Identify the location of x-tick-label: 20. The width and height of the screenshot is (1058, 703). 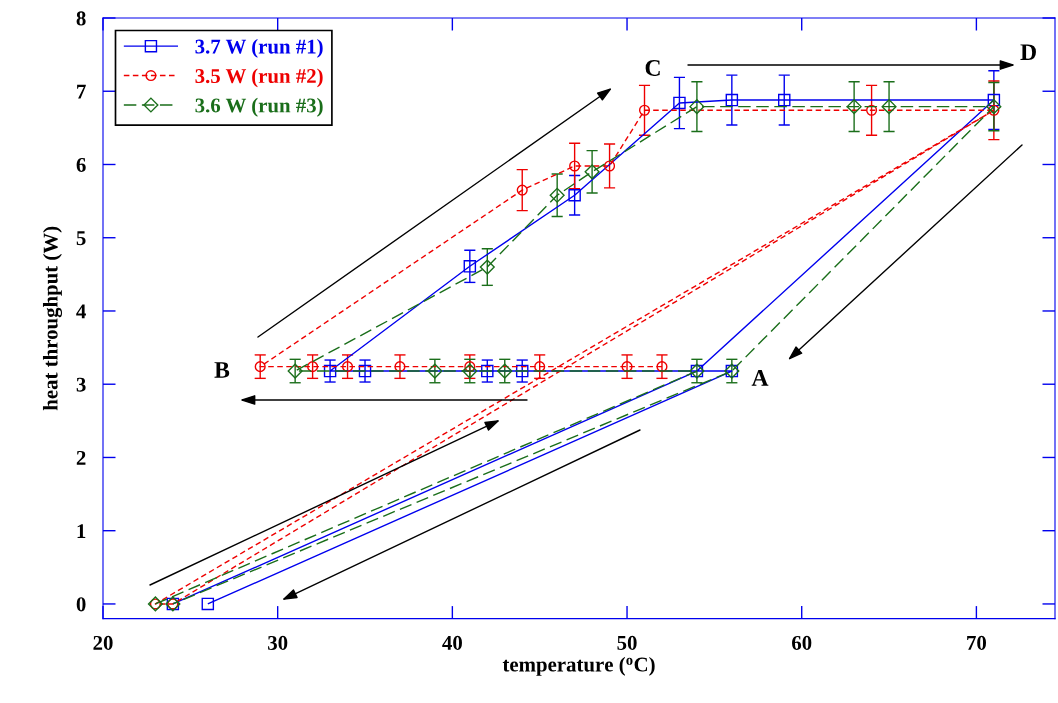
(103, 642).